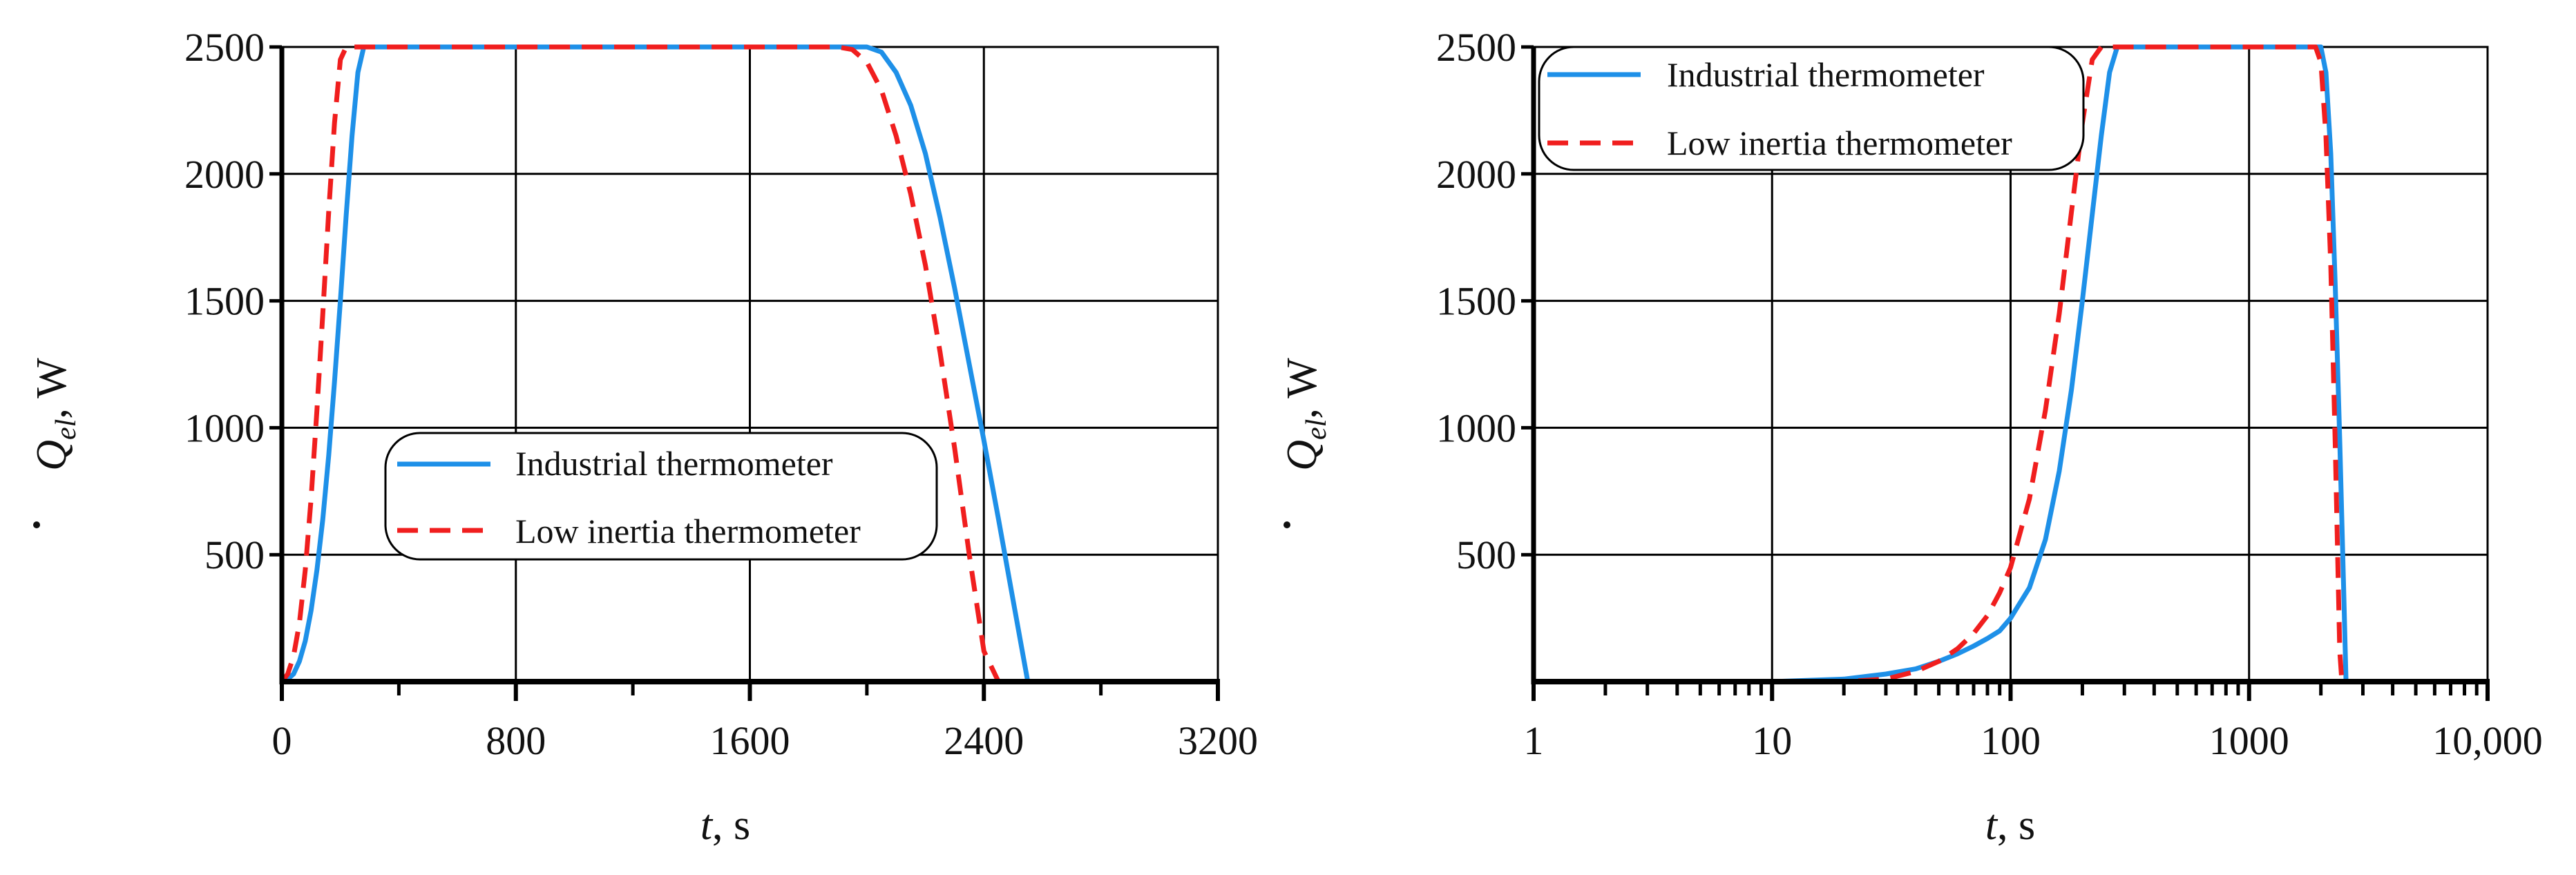 This screenshot has height=875, width=2576. I want to click on x-tick-label: 10, so click(1772, 740).